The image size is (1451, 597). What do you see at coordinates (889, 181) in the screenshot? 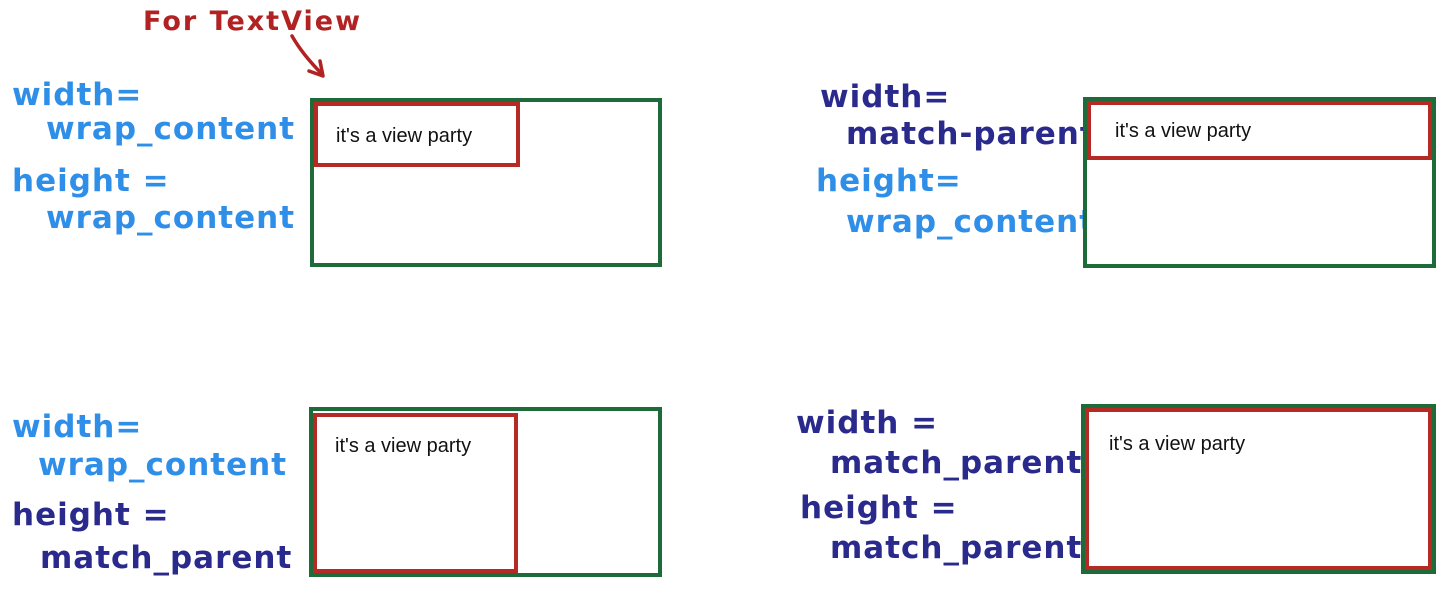
I see `height-label: height=` at bounding box center [889, 181].